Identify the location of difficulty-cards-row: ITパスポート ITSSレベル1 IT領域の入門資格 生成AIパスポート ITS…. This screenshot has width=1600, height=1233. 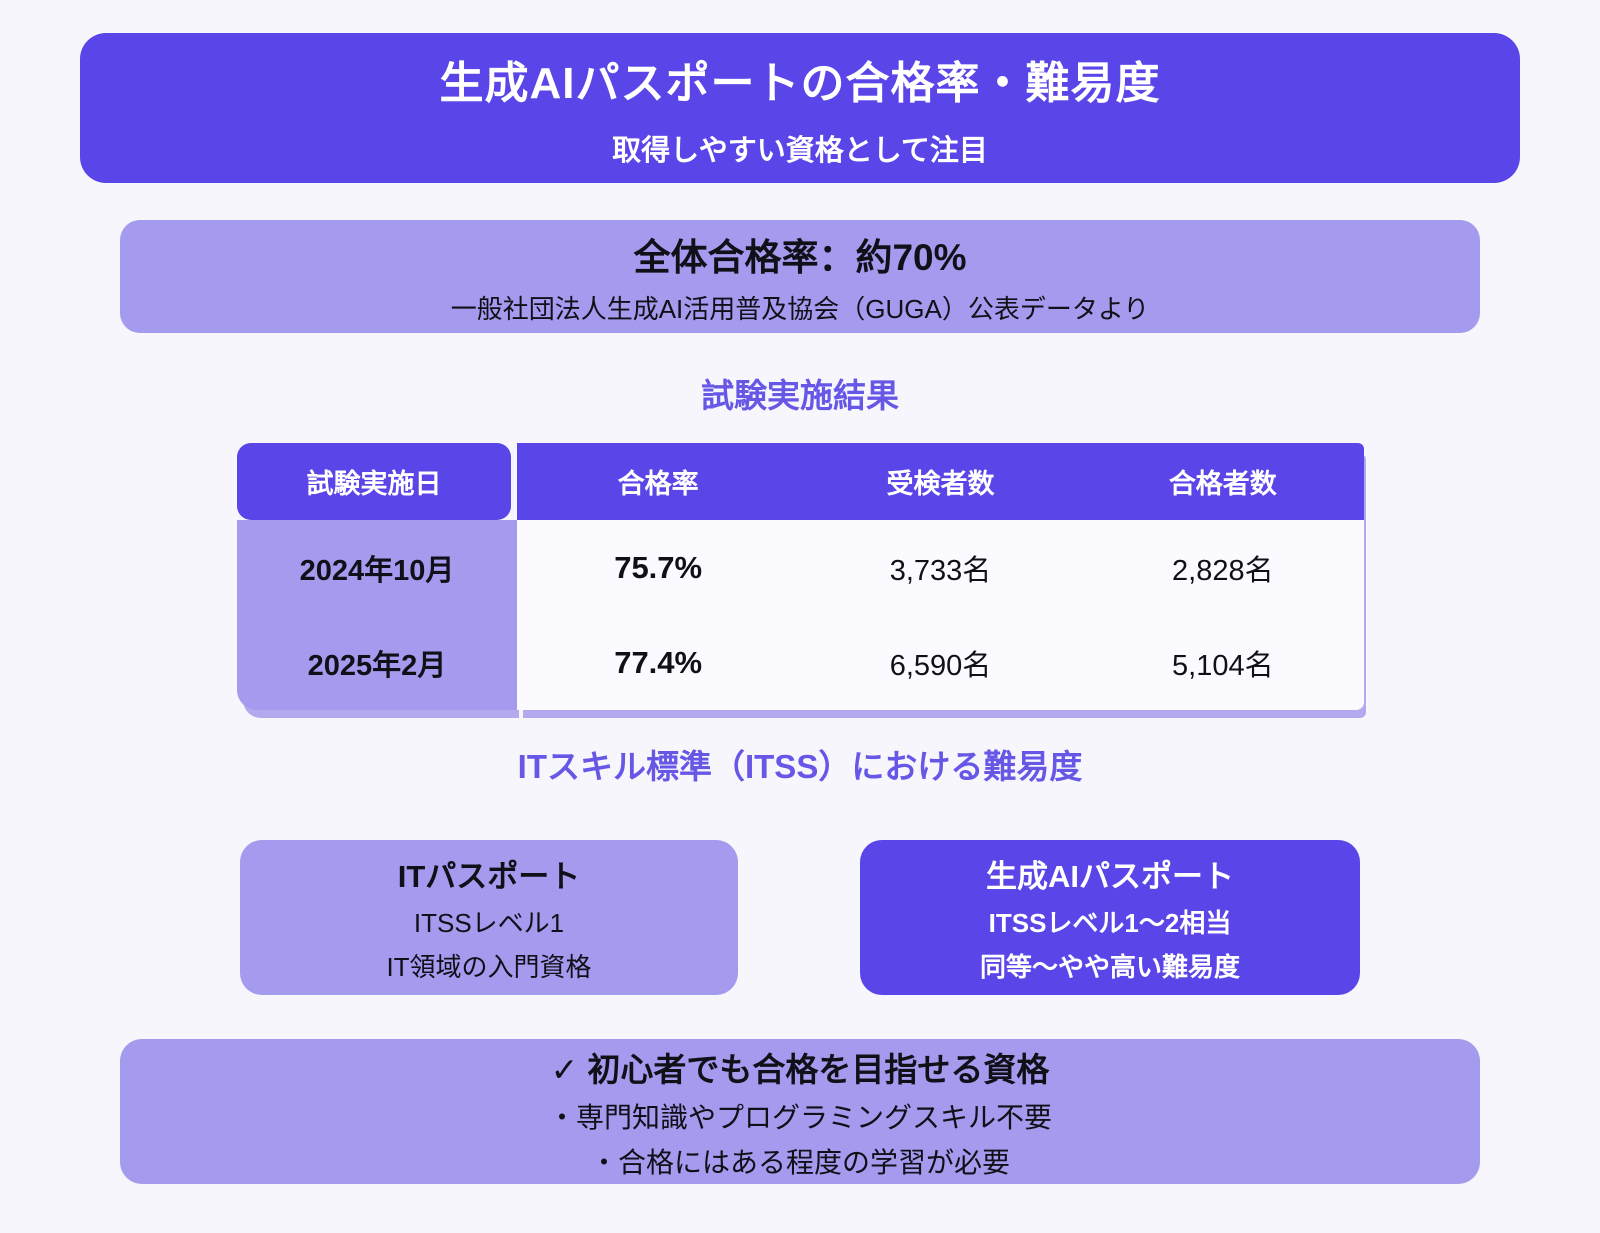
(800, 917).